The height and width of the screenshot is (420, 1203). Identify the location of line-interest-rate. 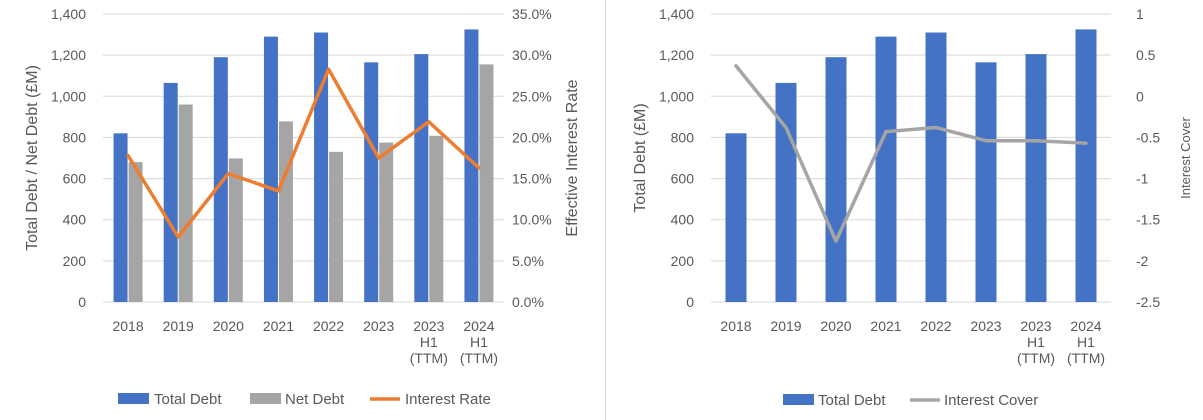
(303, 153).